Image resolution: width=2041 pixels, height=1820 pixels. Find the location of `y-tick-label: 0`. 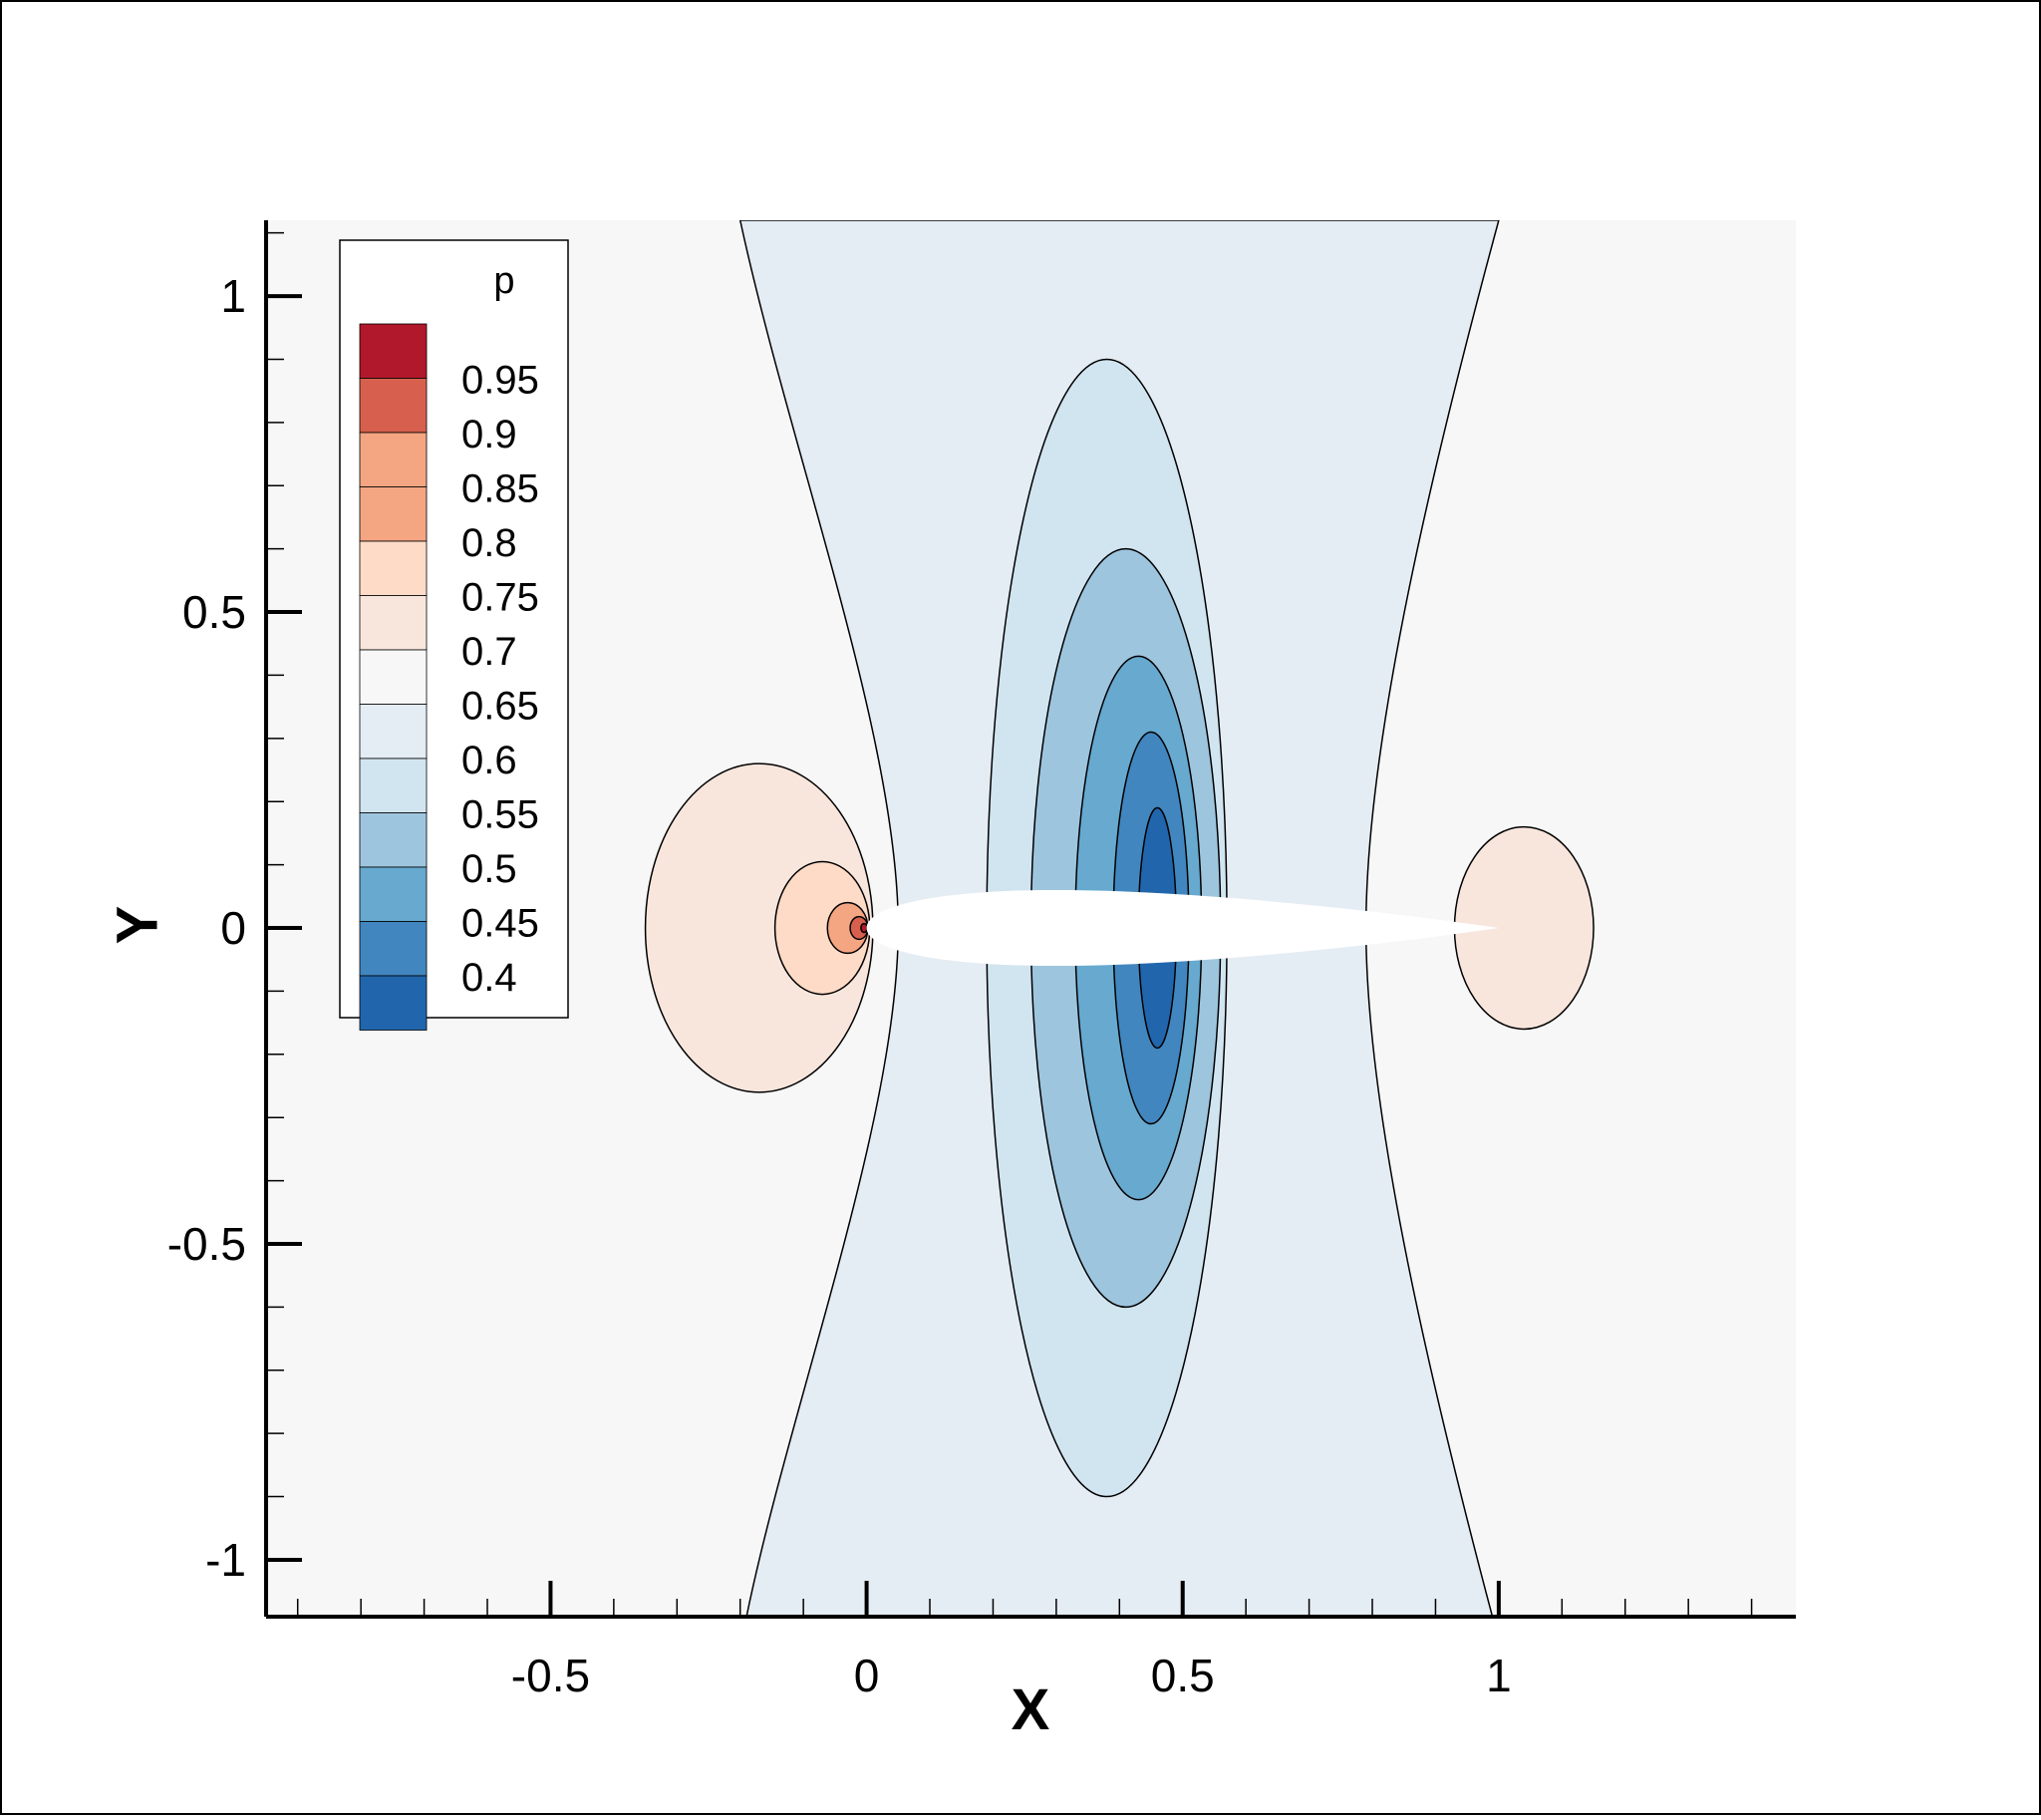

y-tick-label: 0 is located at coordinates (233, 928).